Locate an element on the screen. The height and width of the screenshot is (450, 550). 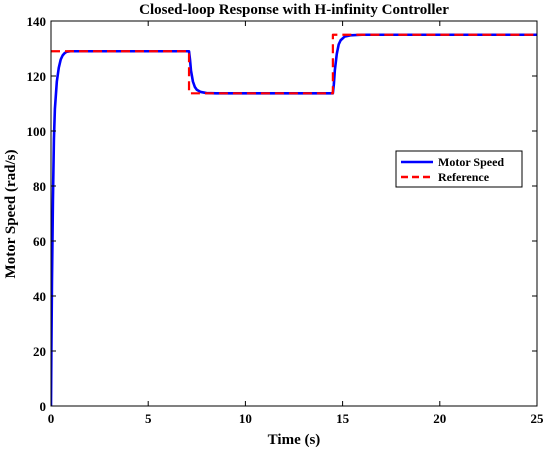
x-tick-label: 15 is located at coordinates (343, 418).